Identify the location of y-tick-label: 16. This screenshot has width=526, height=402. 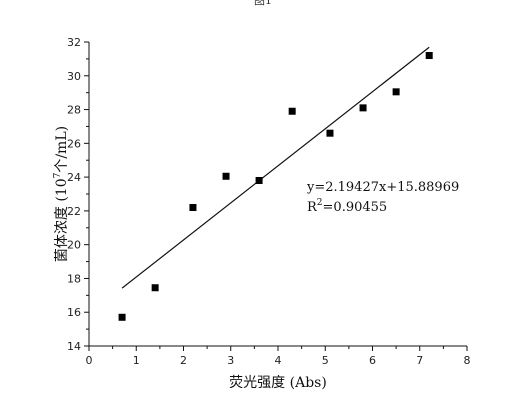
(74, 312).